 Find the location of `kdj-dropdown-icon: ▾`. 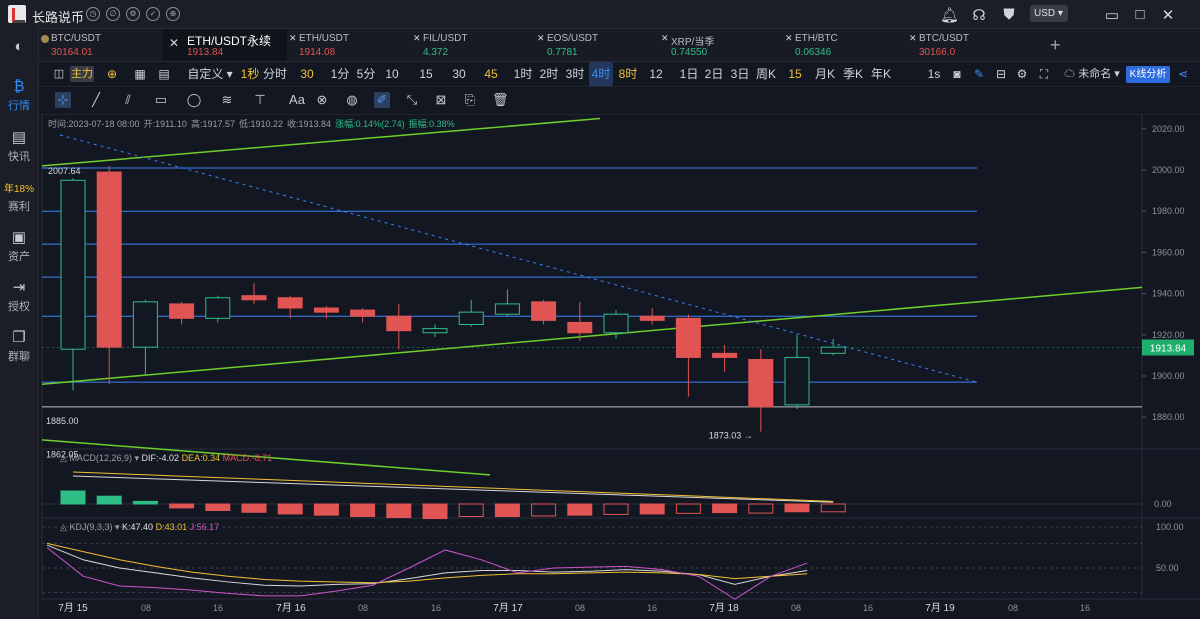

kdj-dropdown-icon: ▾ is located at coordinates (117, 527).